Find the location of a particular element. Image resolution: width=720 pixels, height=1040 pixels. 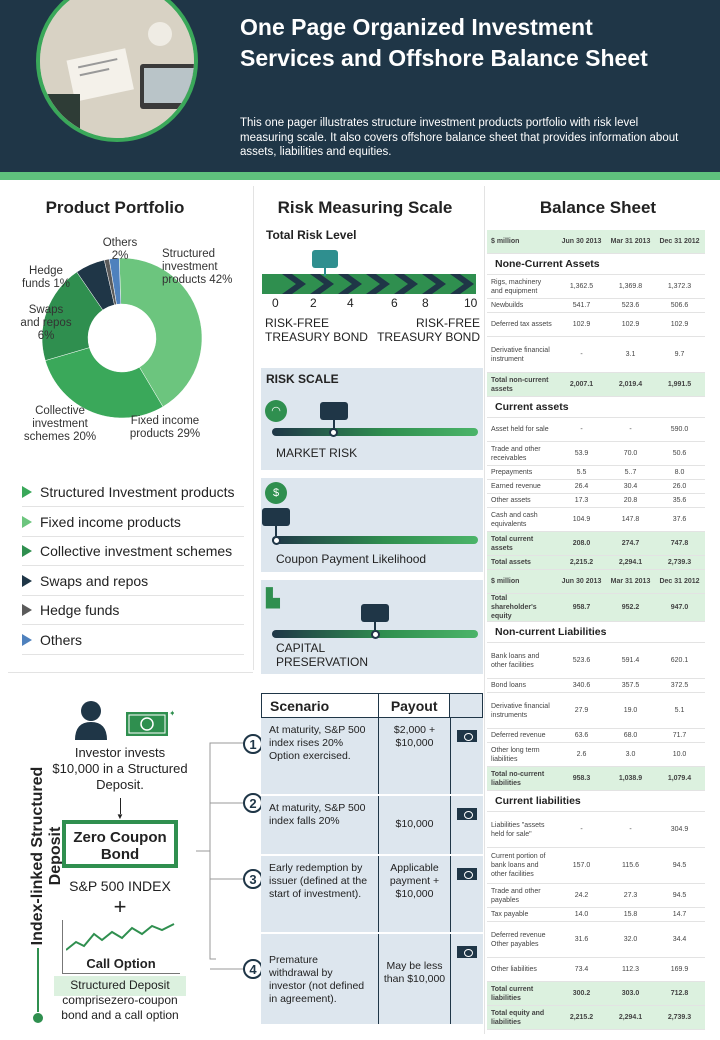

row-value: 2.6 is located at coordinates (581, 754).